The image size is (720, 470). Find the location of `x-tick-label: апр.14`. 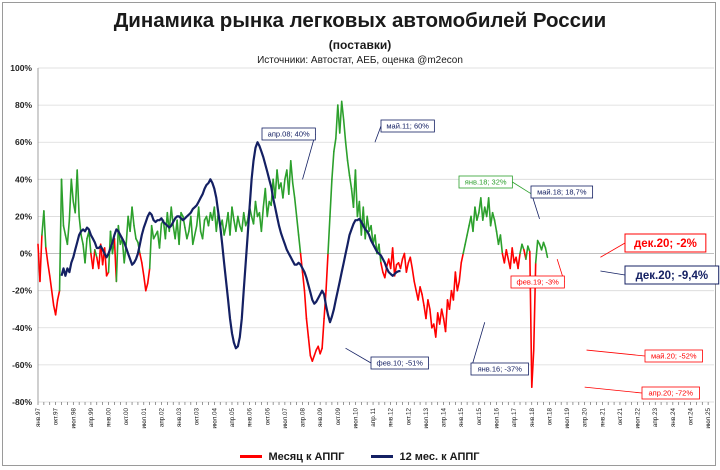

x-tick-label: апр.14 is located at coordinates (444, 418).